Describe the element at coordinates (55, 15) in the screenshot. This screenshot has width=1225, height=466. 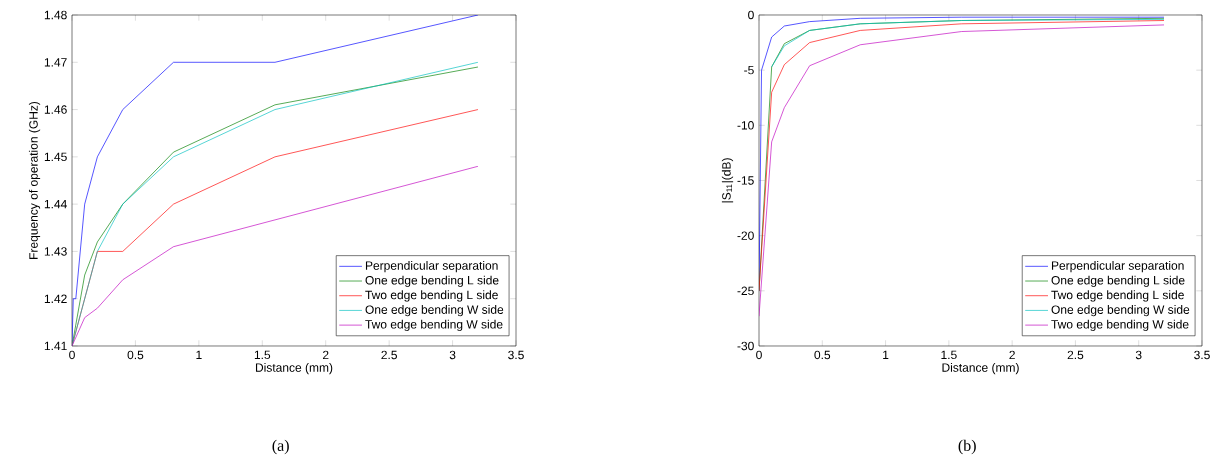
I see `y-tick-label: 1.48` at that location.